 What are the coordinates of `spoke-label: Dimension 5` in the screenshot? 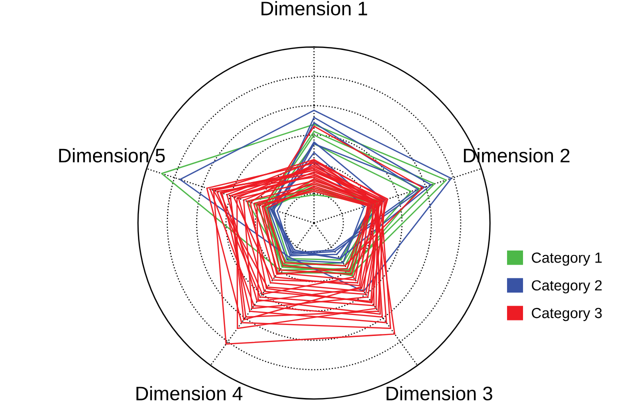 It's located at (112, 155).